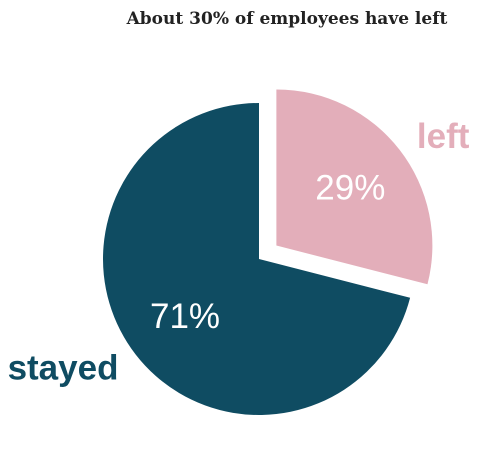 This screenshot has height=466, width=479. Describe the element at coordinates (63, 367) in the screenshot. I see `pie-category-label-stayed: stayed` at that location.